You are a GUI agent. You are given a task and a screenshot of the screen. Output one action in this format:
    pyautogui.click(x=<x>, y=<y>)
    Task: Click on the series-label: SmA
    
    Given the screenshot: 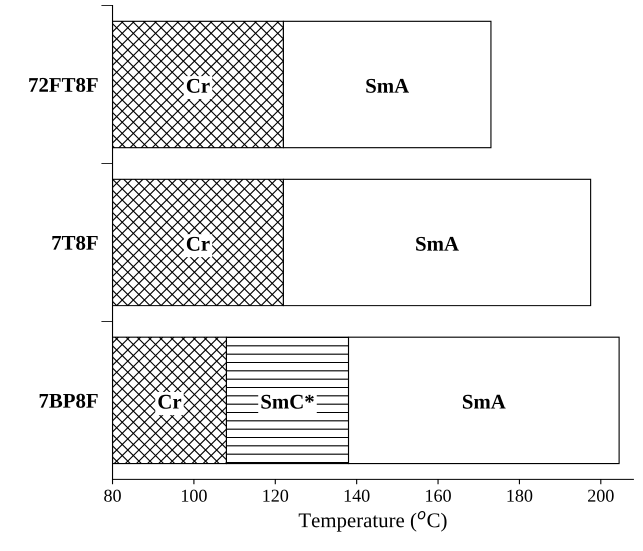 What is the action you would take?
    pyautogui.click(x=437, y=243)
    